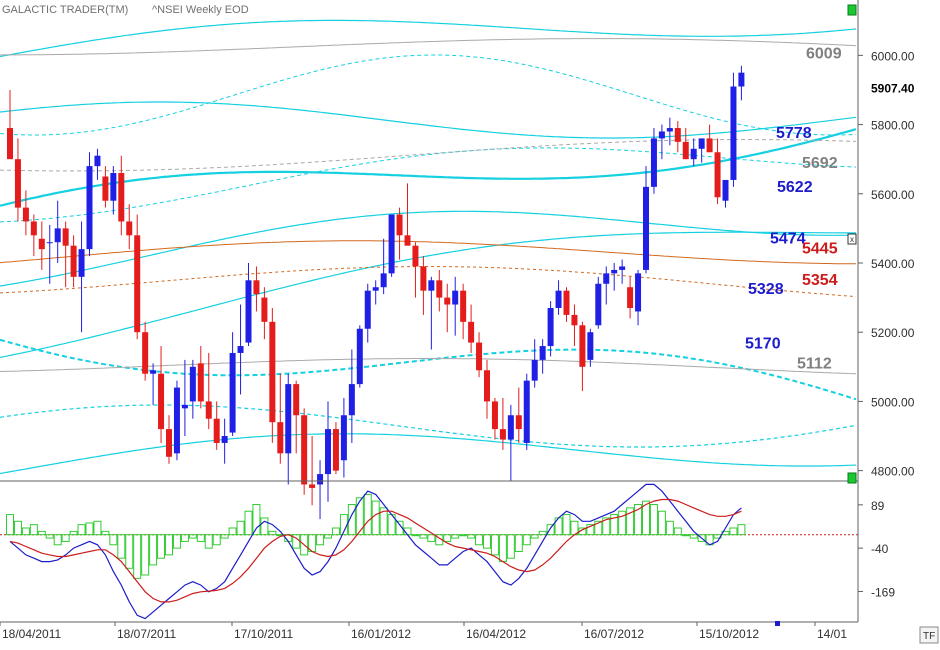 This screenshot has height=650, width=940. What do you see at coordinates (929, 635) in the screenshot?
I see `tf-button` at bounding box center [929, 635].